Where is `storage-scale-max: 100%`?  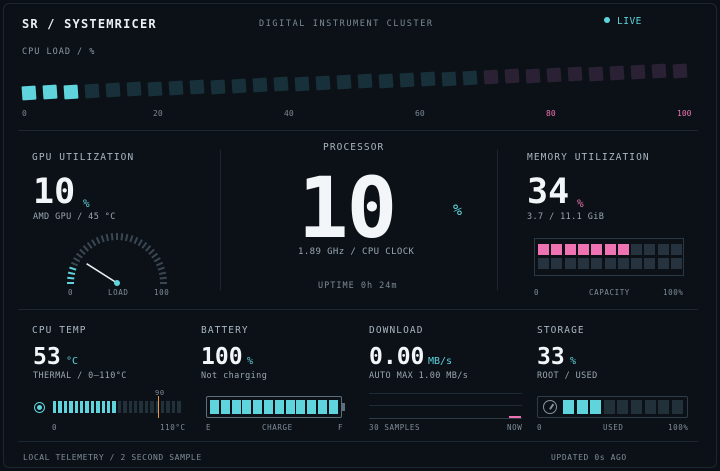
storage-scale-max: 100% is located at coordinates (678, 427).